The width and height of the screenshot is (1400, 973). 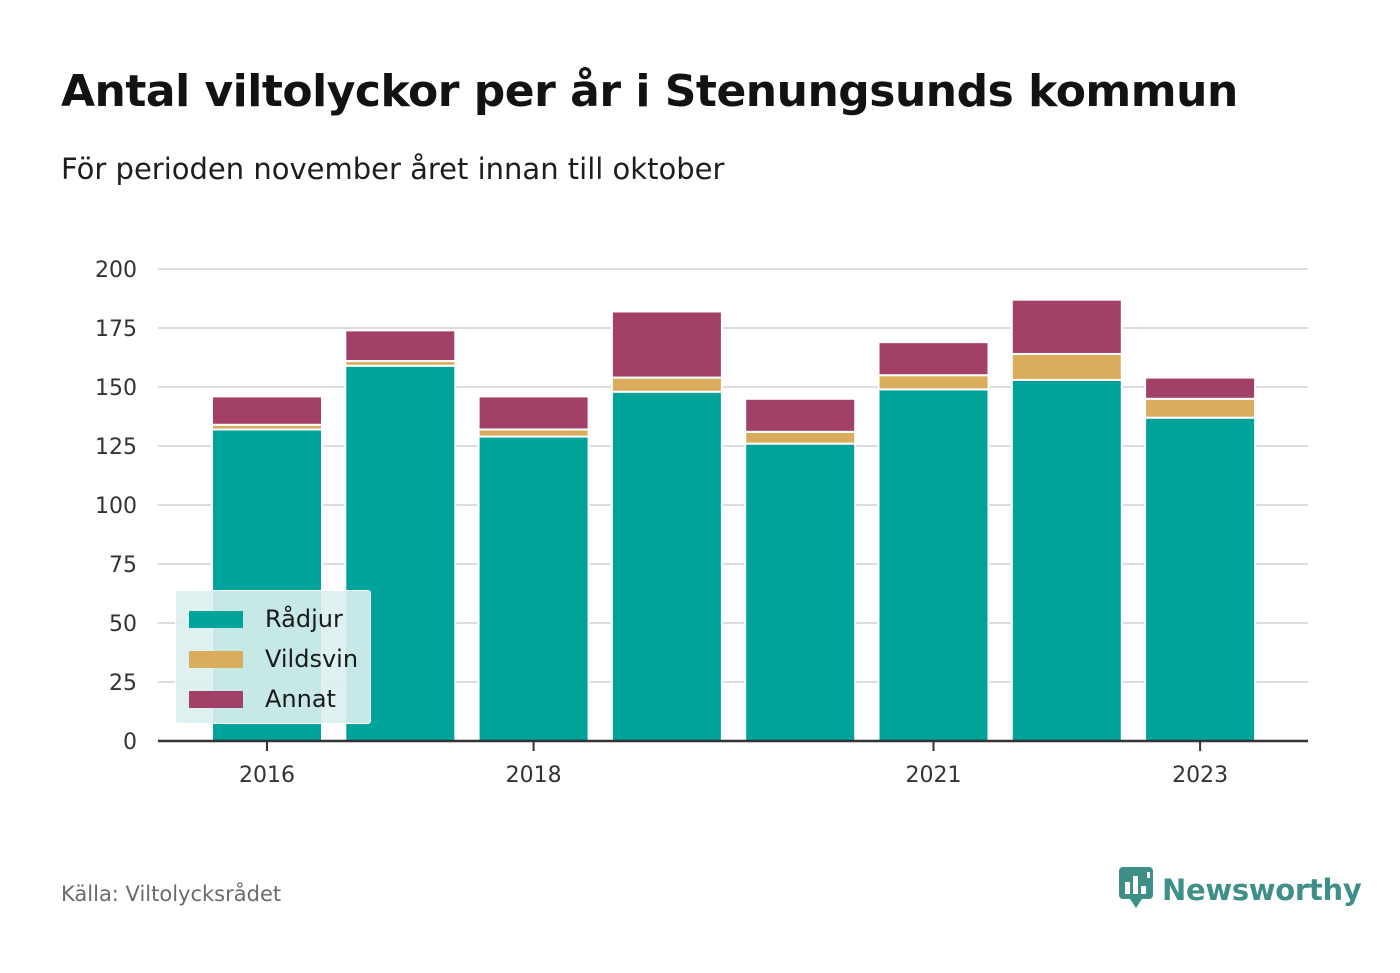 I want to click on legend-swatch-vildsvin, so click(x=216, y=659).